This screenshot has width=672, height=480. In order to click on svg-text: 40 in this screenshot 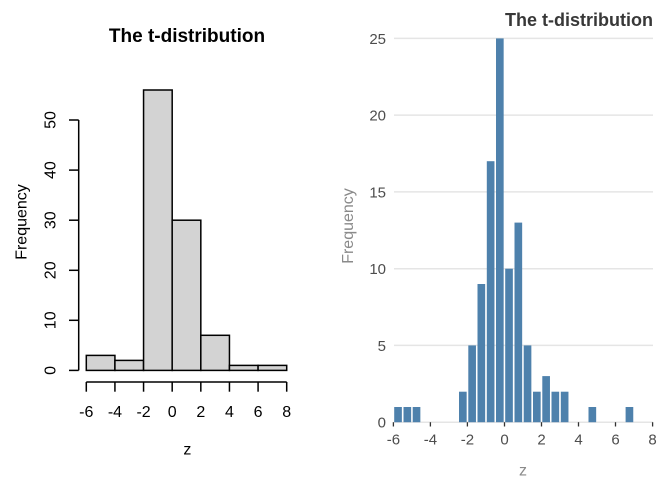, I will do `click(51, 170)`.